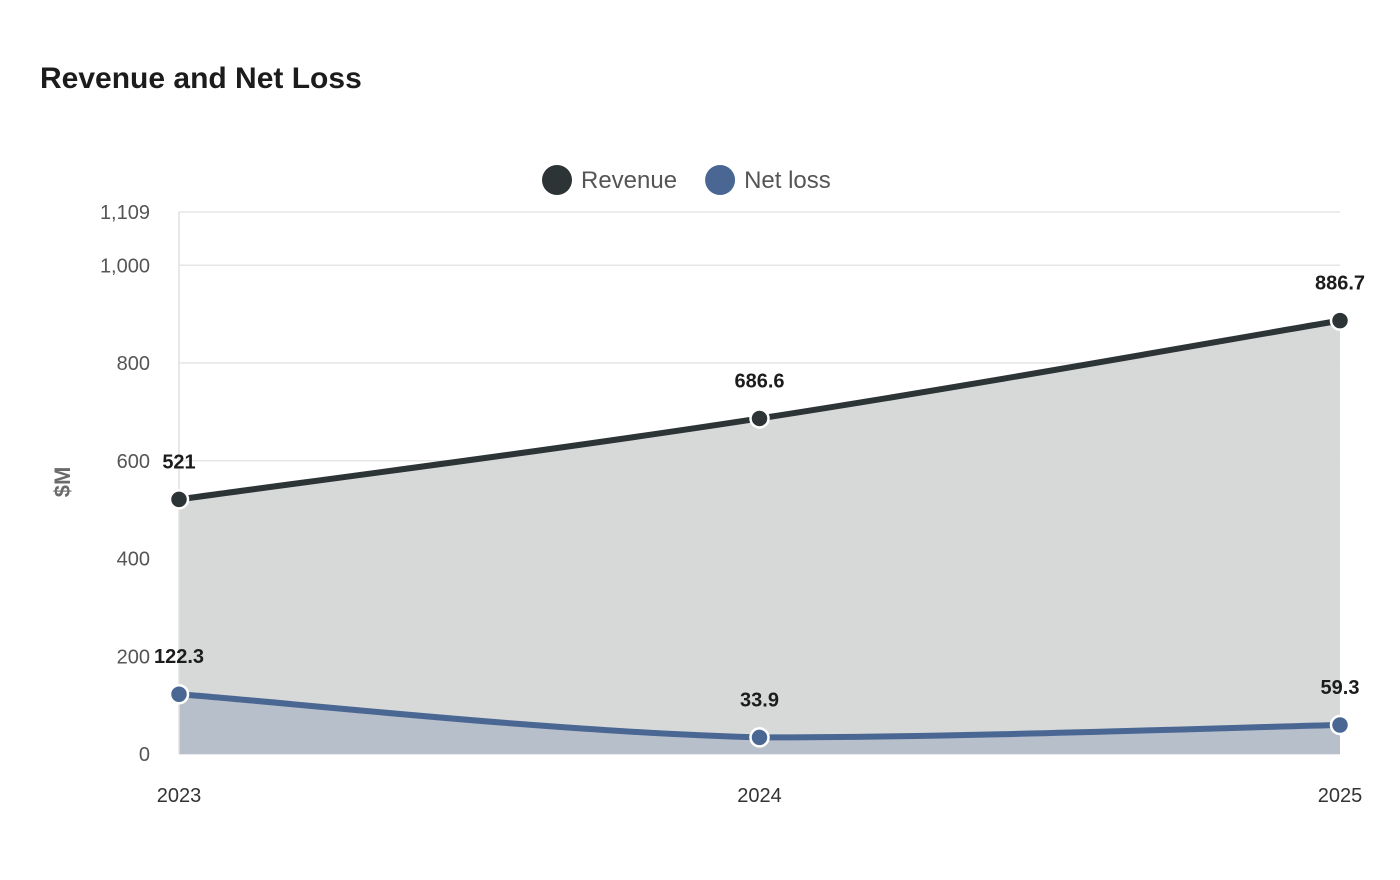 This screenshot has width=1400, height=880. What do you see at coordinates (1340, 688) in the screenshot?
I see `data-label: 59.3` at bounding box center [1340, 688].